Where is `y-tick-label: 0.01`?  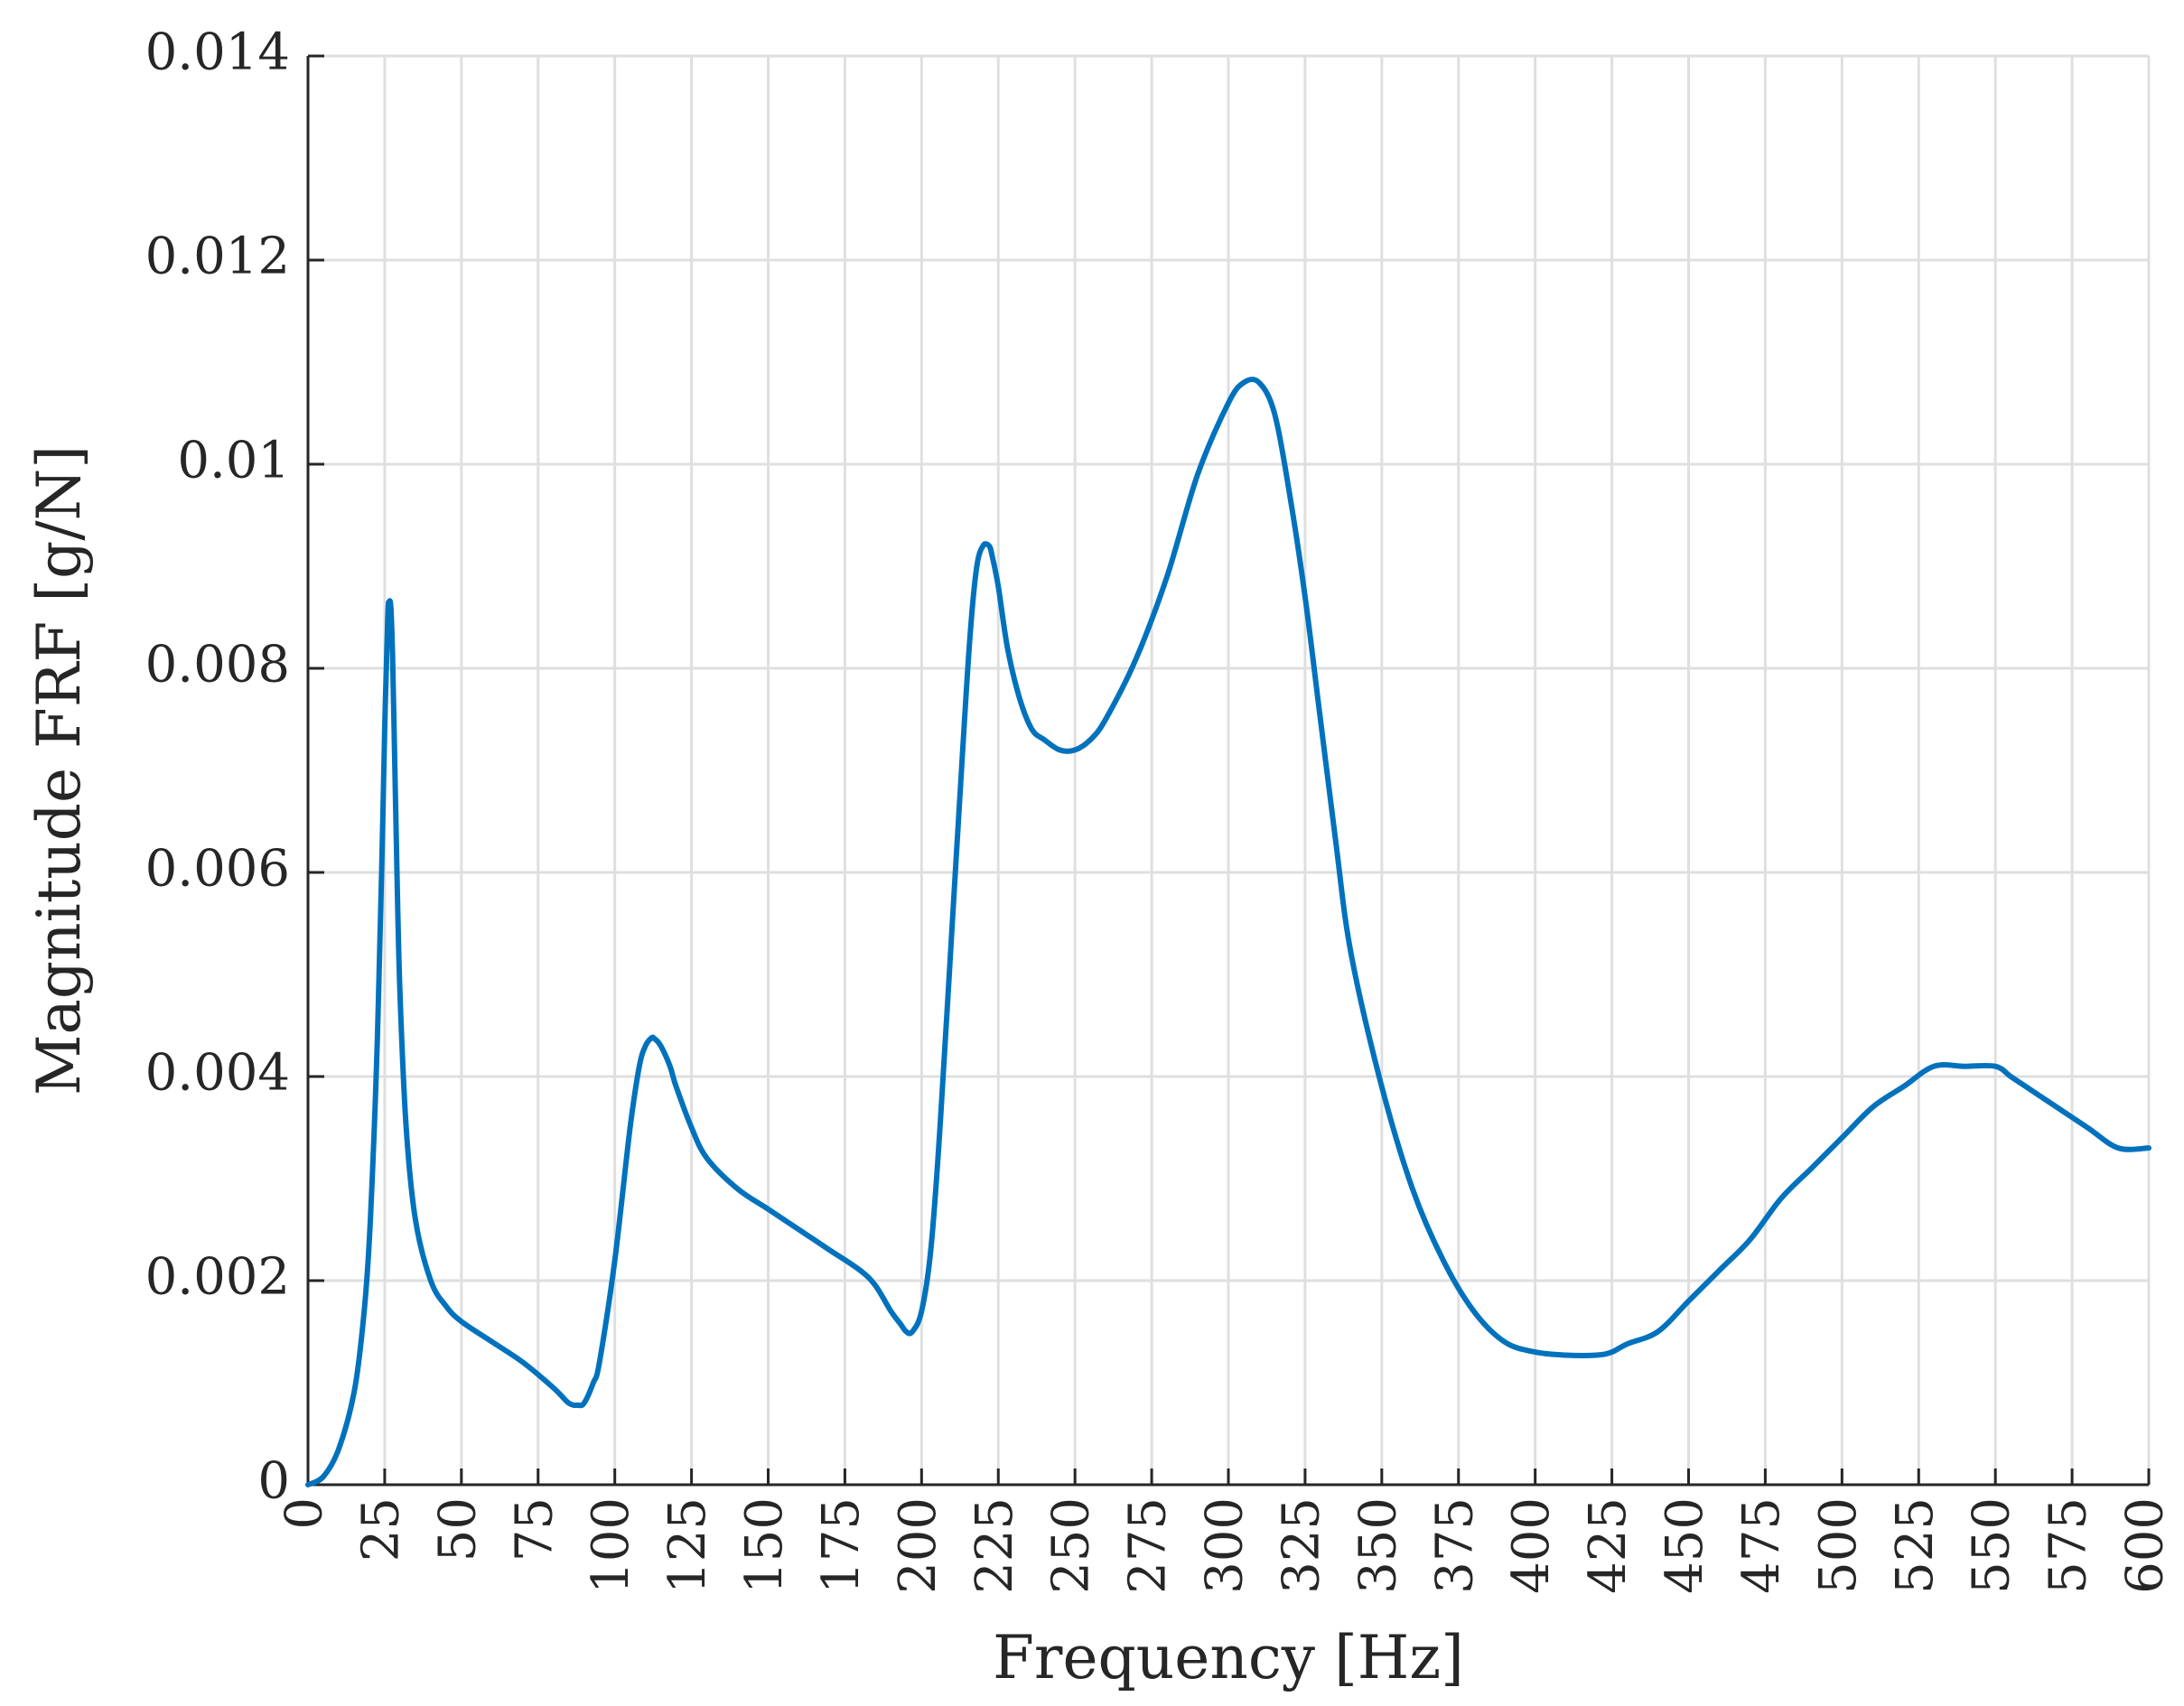
y-tick-label: 0.01 is located at coordinates (234, 461).